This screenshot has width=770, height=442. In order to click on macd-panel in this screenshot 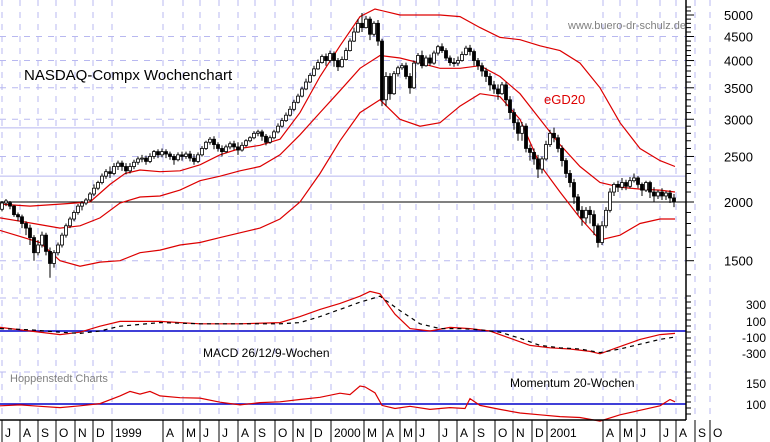, I will do `click(338, 322)`.